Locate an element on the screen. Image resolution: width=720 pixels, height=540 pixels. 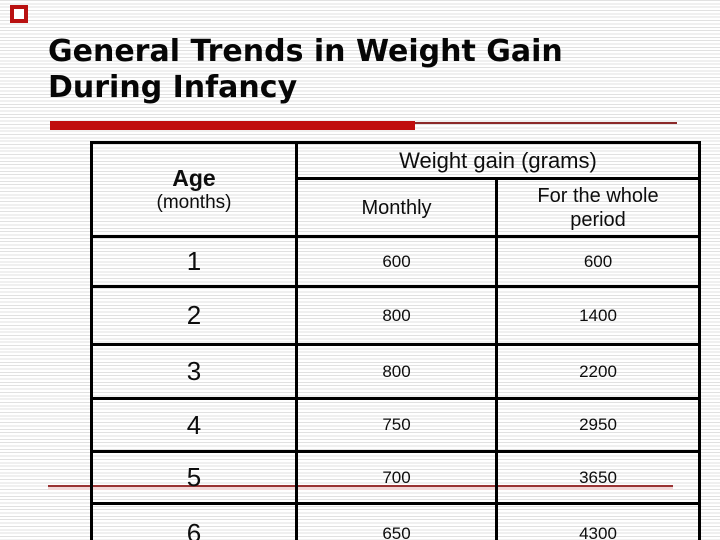
table-row: 6 650 4300 is located at coordinates (396, 521).